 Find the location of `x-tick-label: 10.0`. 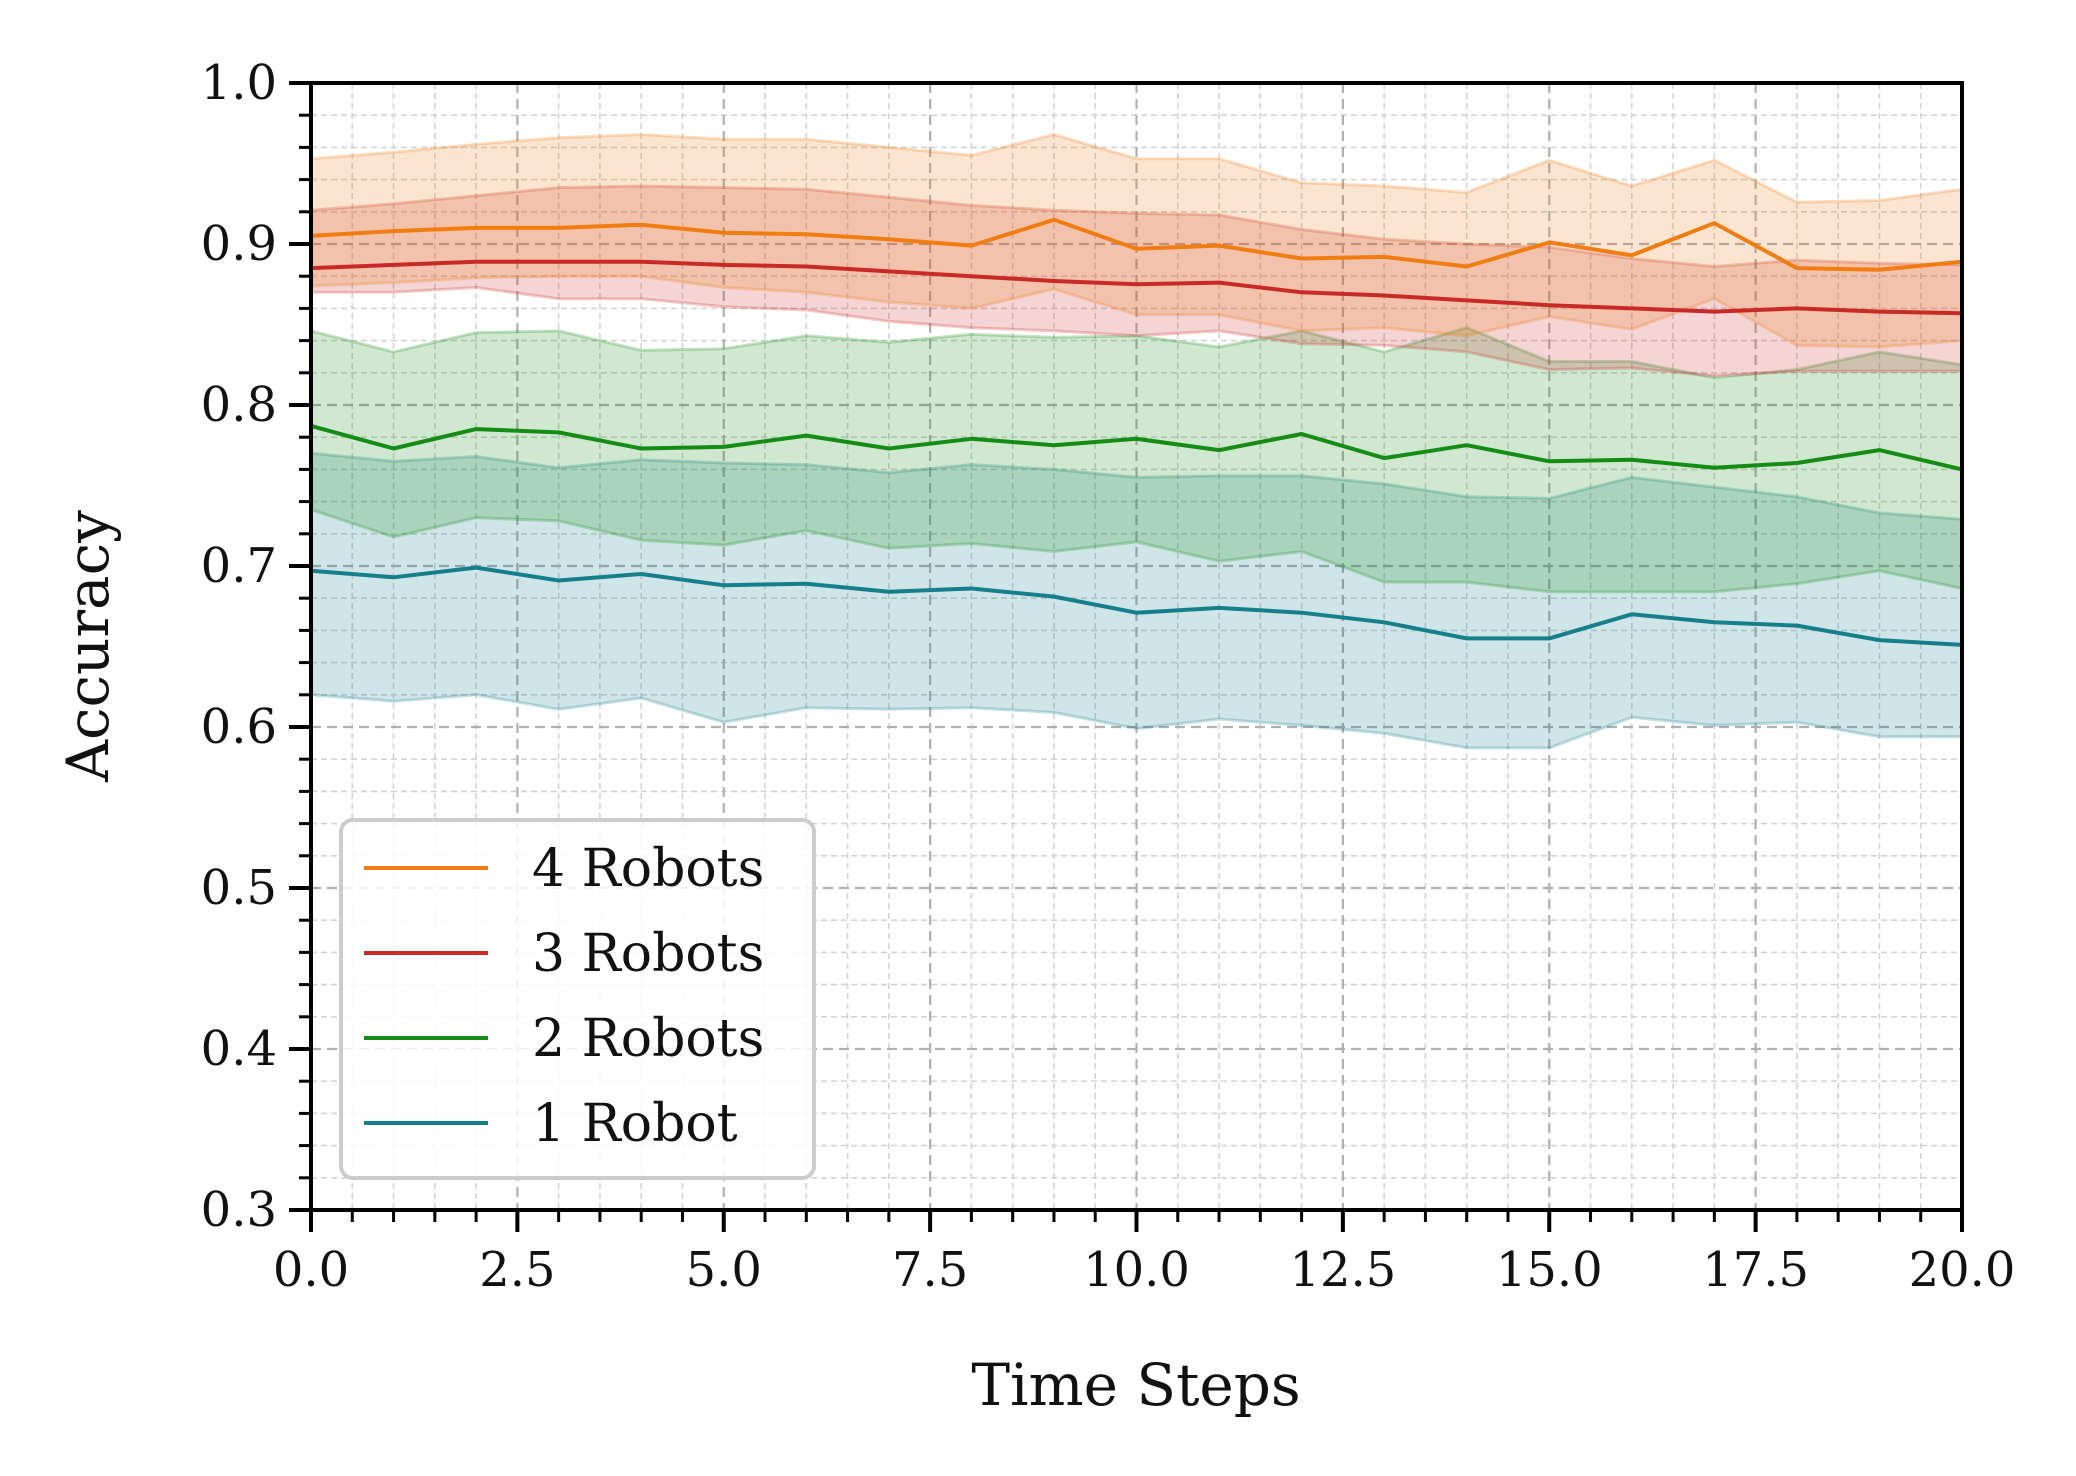

x-tick-label: 10.0 is located at coordinates (1136, 1270).